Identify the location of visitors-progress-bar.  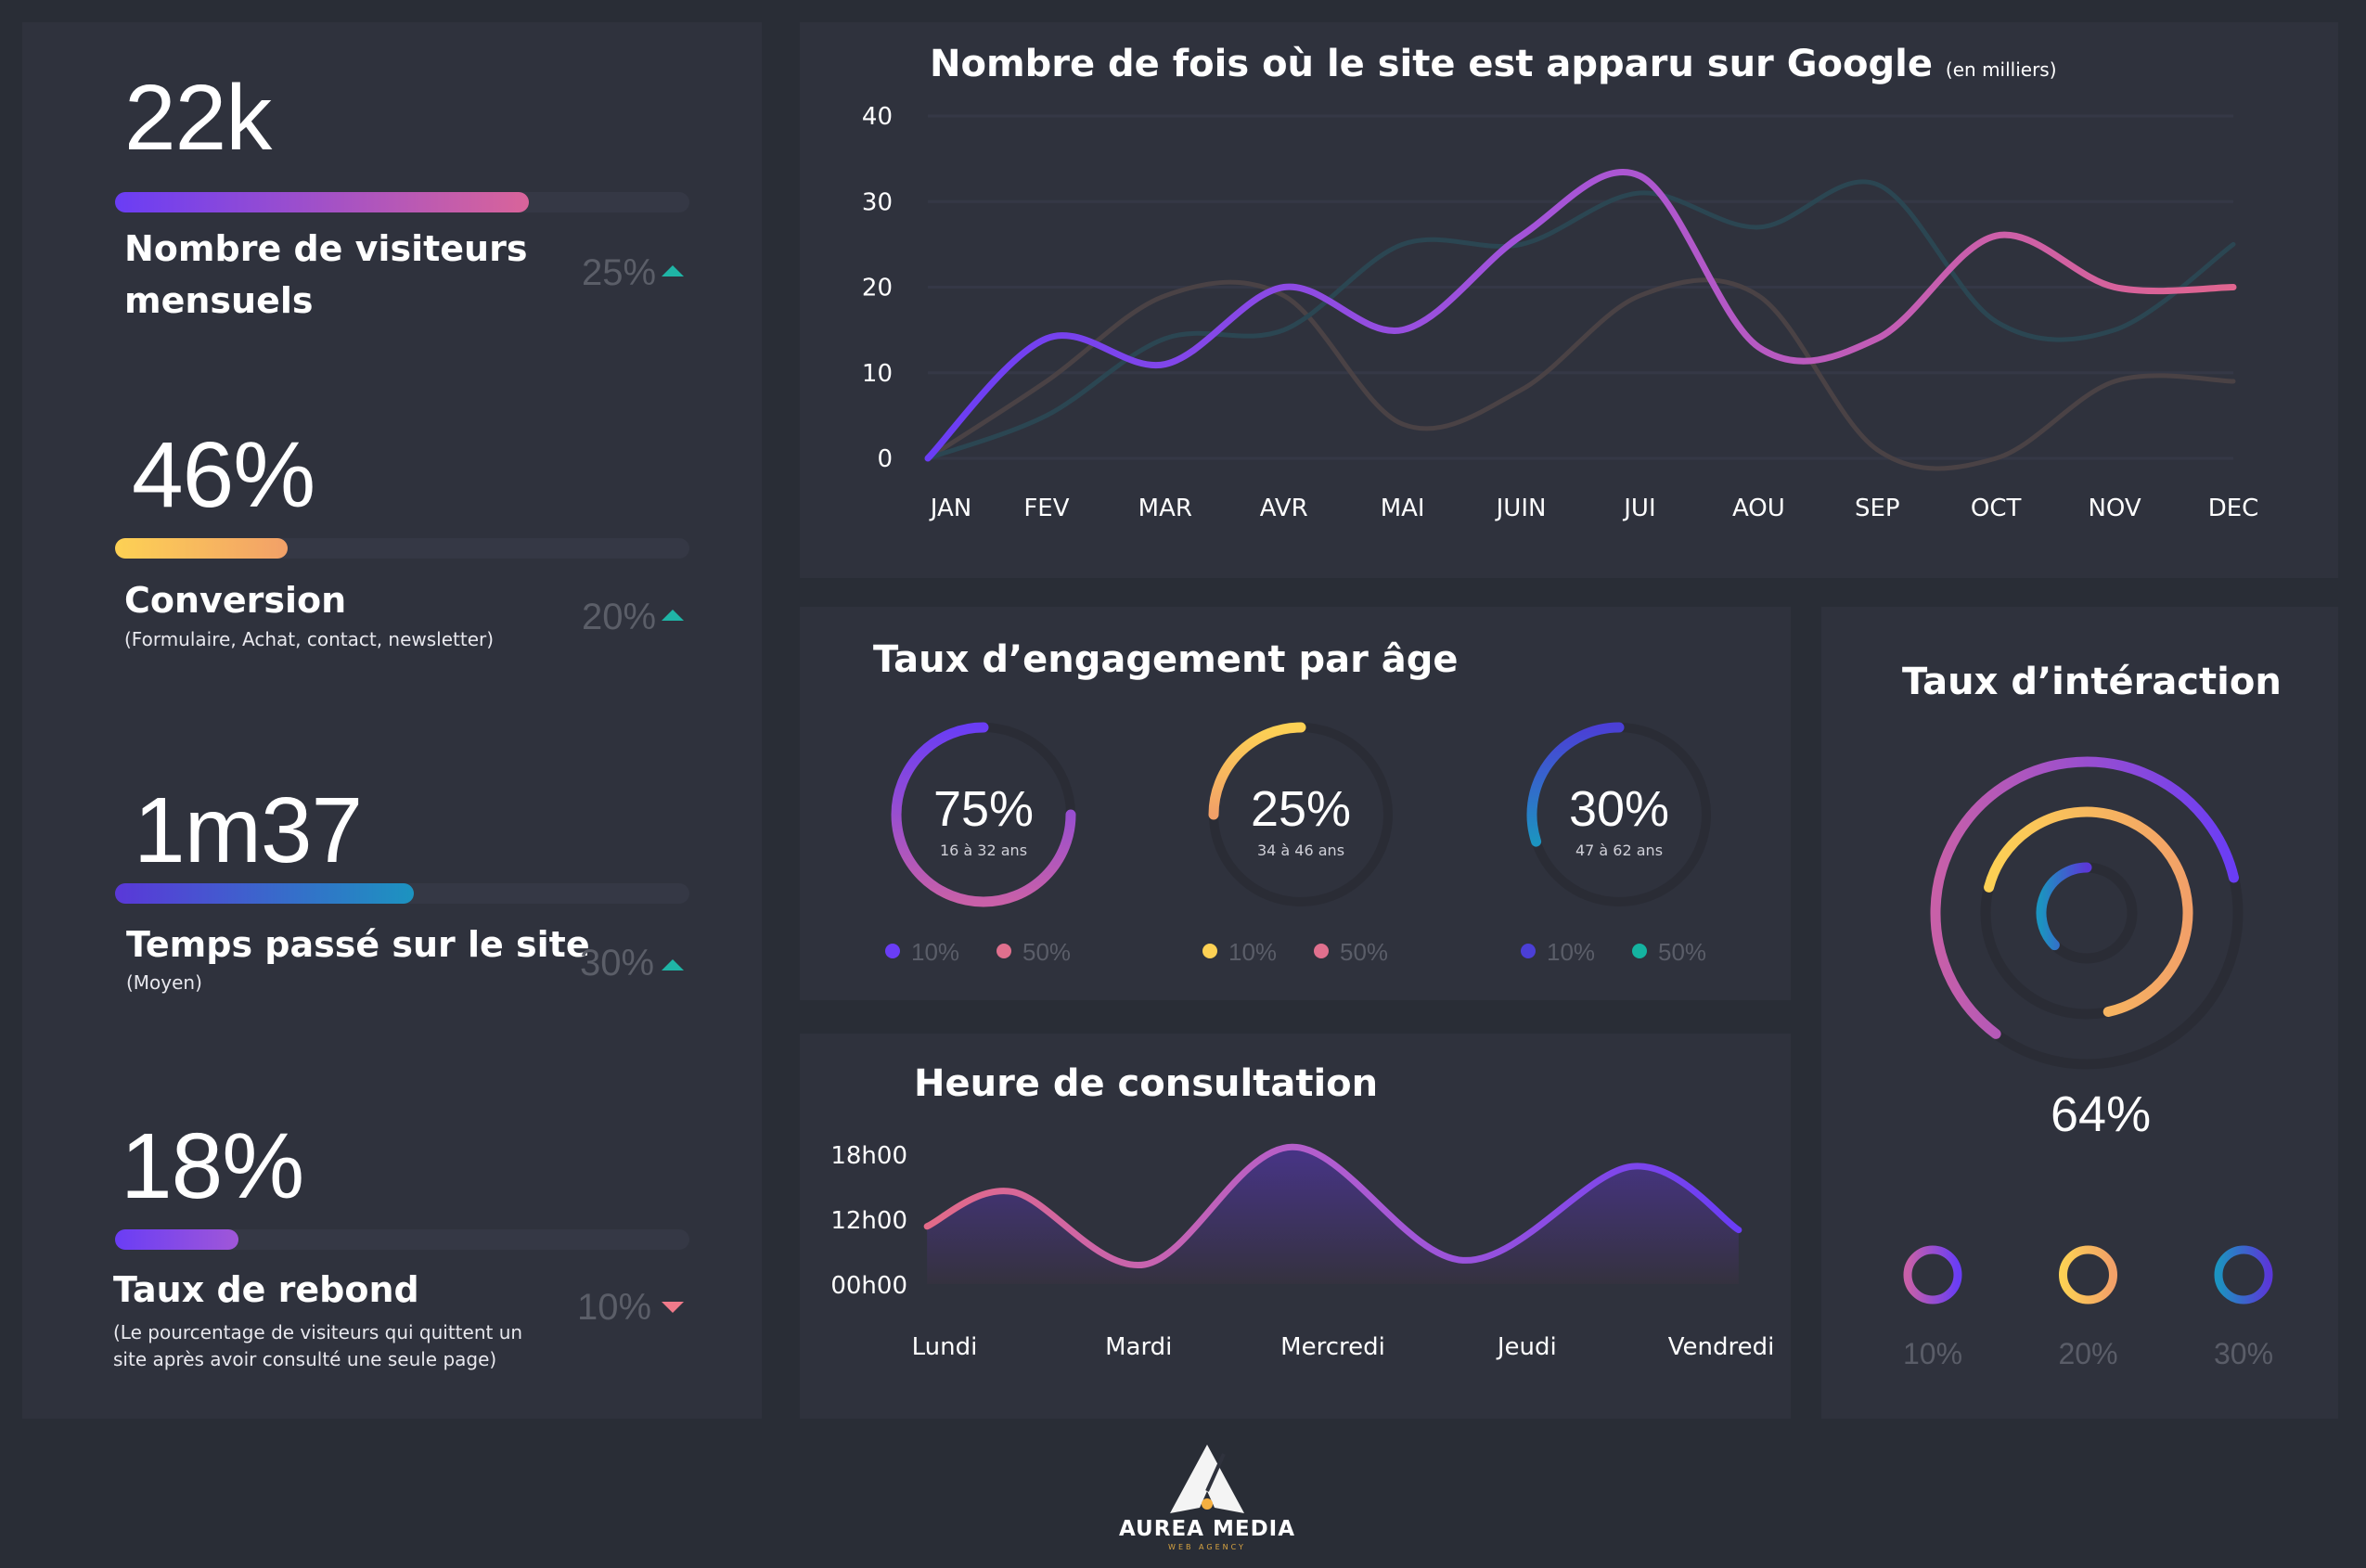
(402, 202).